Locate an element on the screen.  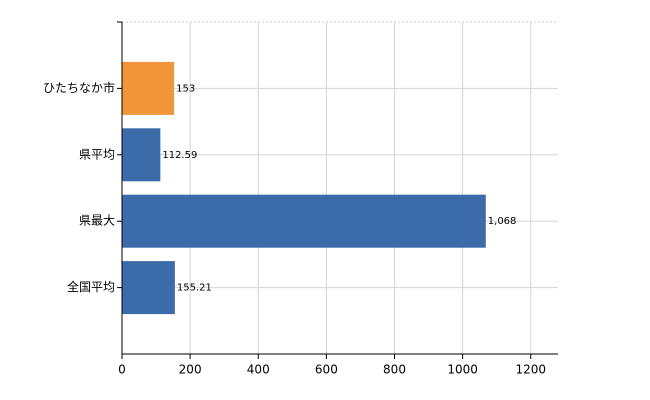
y-tick-label: 県平均 is located at coordinates (97, 154).